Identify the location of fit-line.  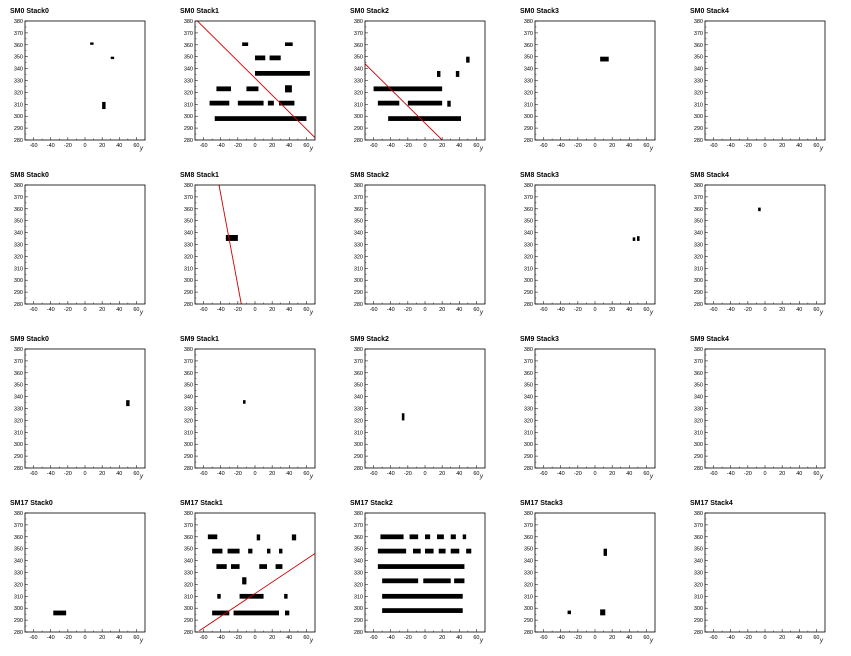
(255, 79).